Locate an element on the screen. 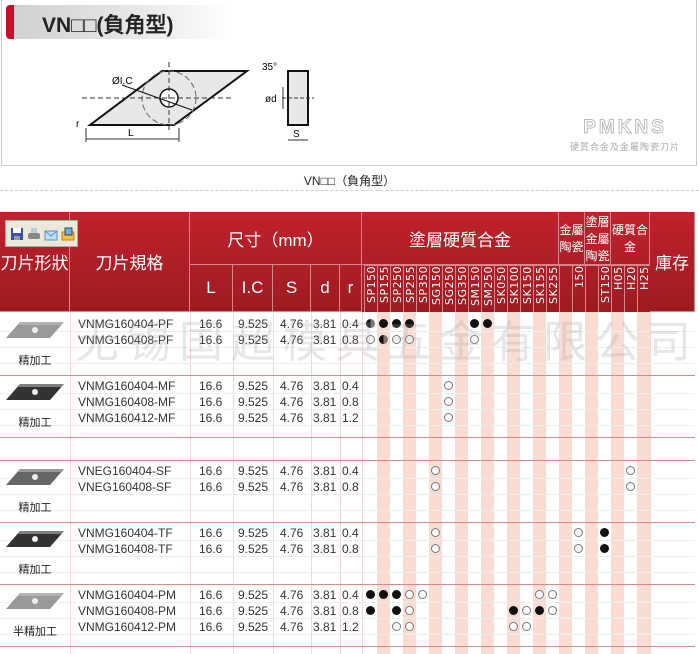  ic-label: ØI.C is located at coordinates (122, 81).